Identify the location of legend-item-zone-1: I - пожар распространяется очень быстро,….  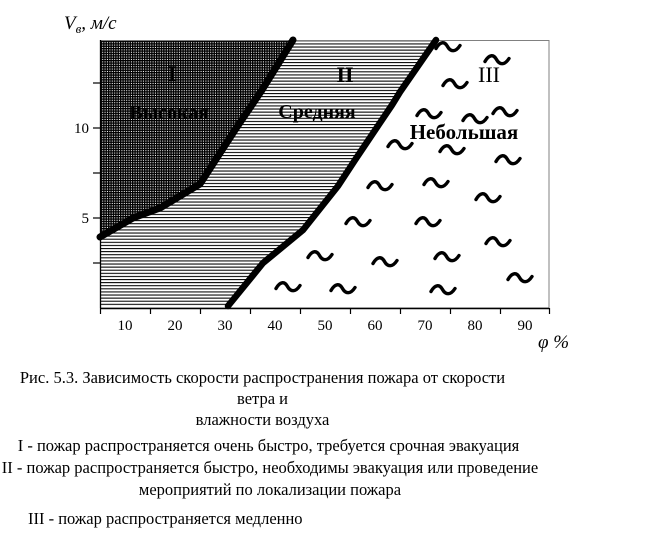
(268, 446).